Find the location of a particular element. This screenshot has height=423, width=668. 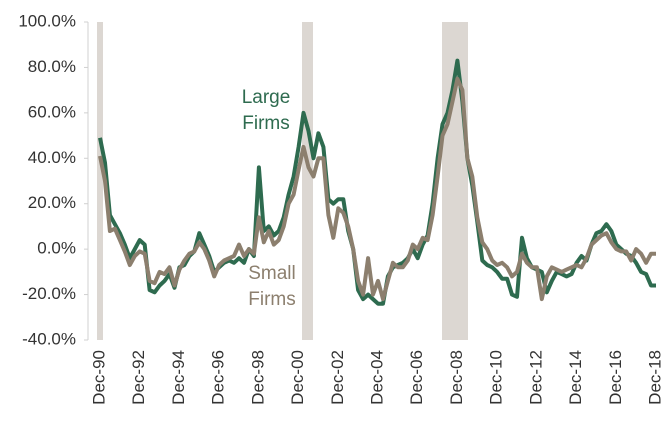

x-tick-label: Dec-92 is located at coordinates (138, 377).